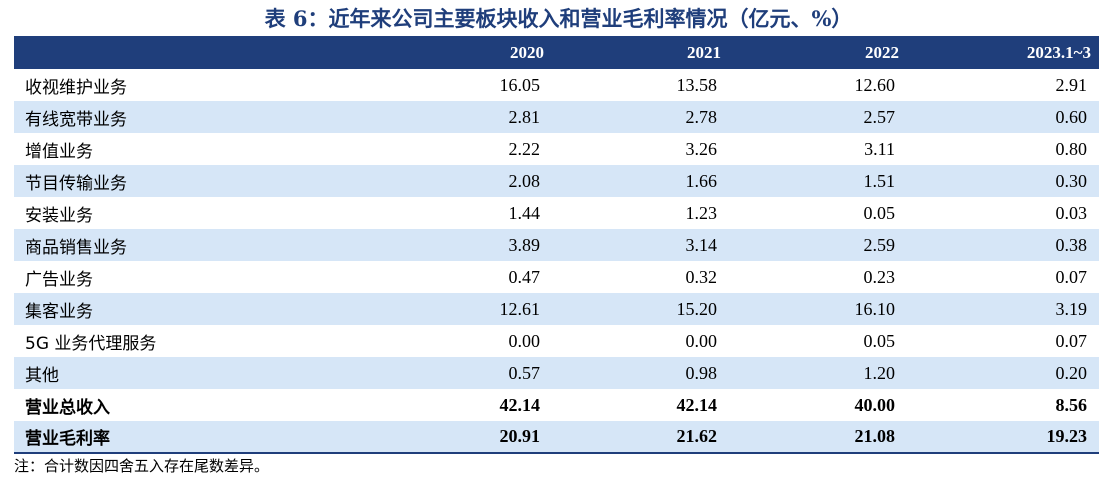 This screenshot has height=481, width=1117. What do you see at coordinates (875, 436) in the screenshot?
I see `cell-value: 21.08` at bounding box center [875, 436].